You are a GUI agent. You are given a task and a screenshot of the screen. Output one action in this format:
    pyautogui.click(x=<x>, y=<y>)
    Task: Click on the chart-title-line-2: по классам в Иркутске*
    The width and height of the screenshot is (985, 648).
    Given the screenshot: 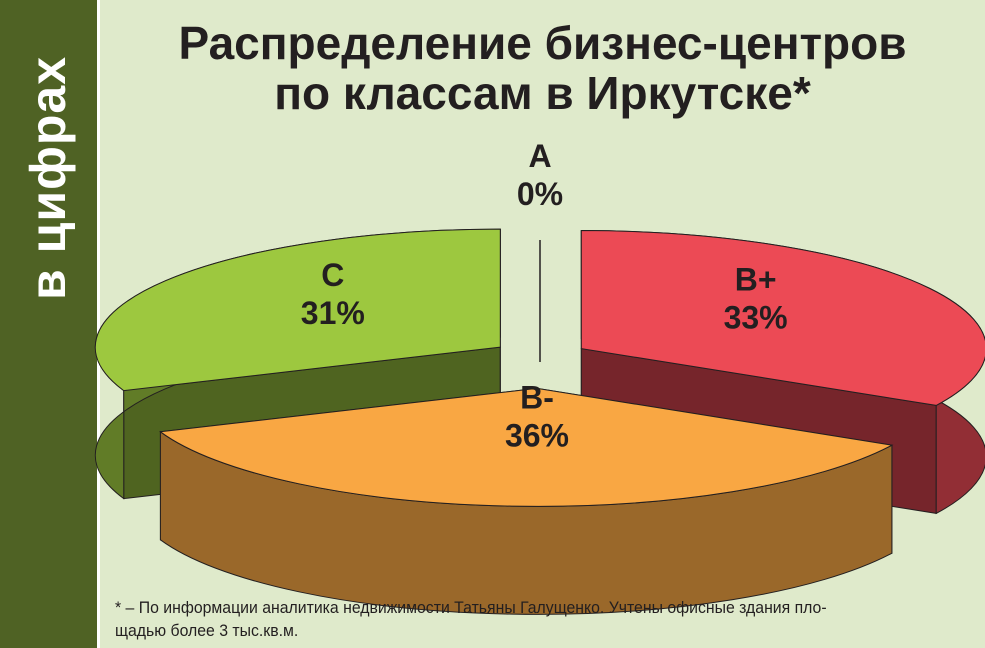 What is the action you would take?
    pyautogui.click(x=542, y=93)
    